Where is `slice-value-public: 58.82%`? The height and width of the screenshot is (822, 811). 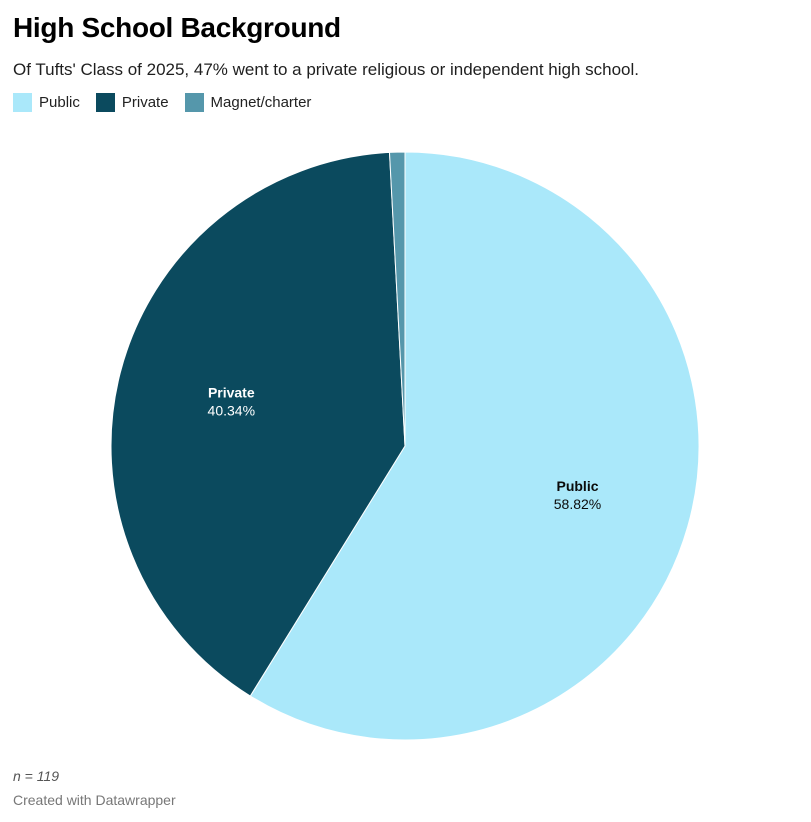
slice-value-public: 58.82% is located at coordinates (577, 504).